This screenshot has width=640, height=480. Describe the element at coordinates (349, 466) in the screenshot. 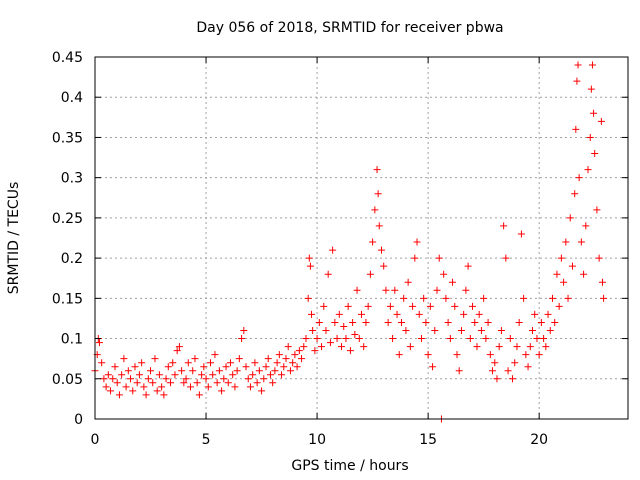

I see `x-axis-label: GPS time / hours` at that location.